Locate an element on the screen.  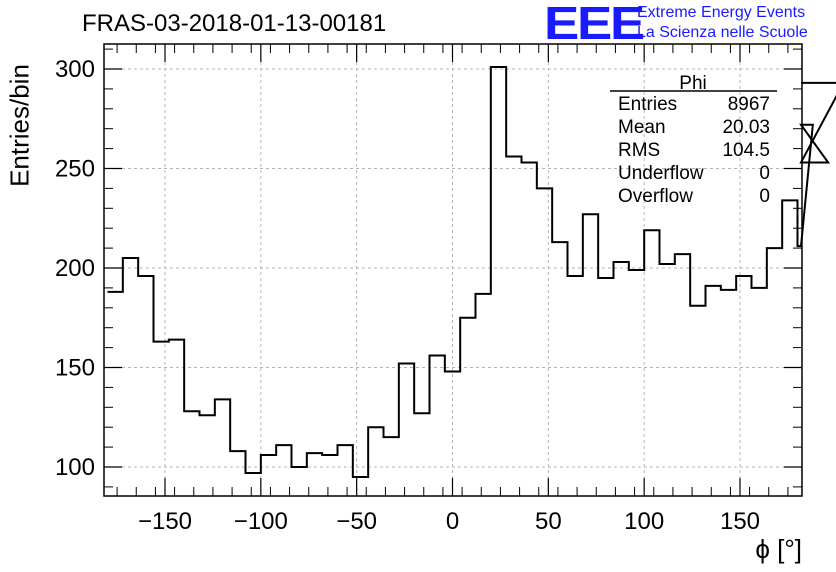
stats-value: 8967 is located at coordinates (749, 104).